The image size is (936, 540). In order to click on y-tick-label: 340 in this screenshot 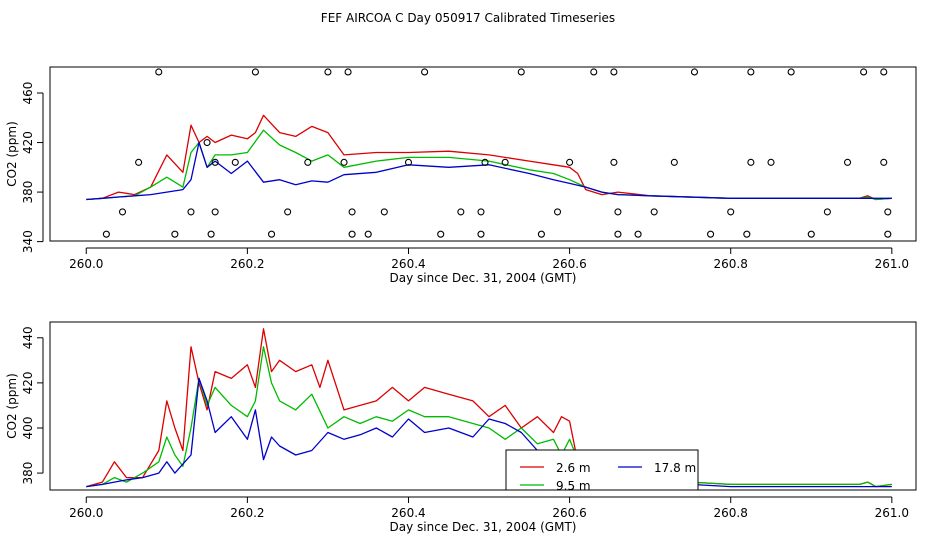, I will do `click(28, 241)`.